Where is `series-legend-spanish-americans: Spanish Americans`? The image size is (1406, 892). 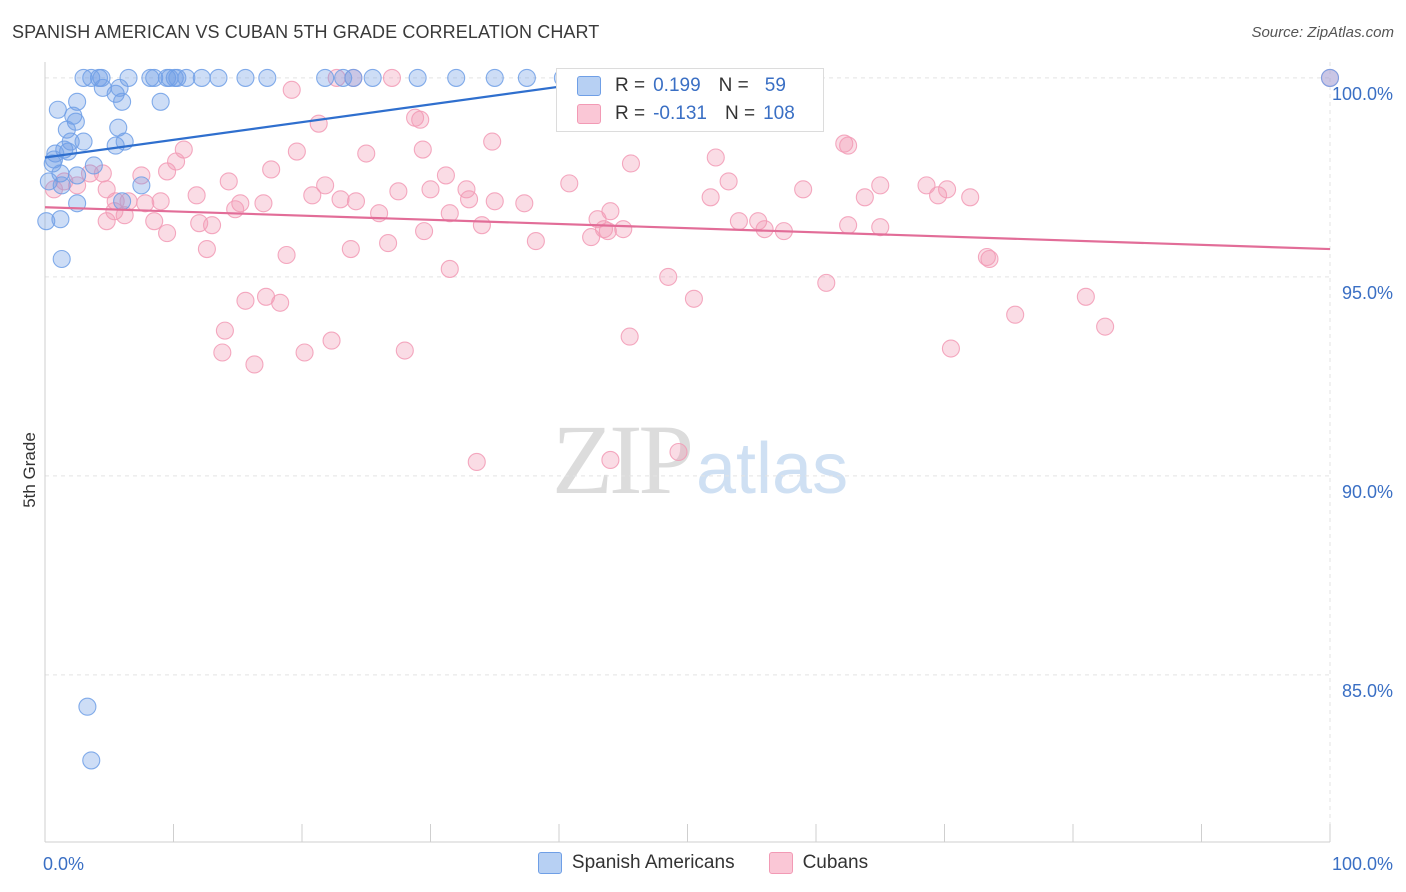 series-legend-spanish-americans: Spanish Americans is located at coordinates (636, 863).